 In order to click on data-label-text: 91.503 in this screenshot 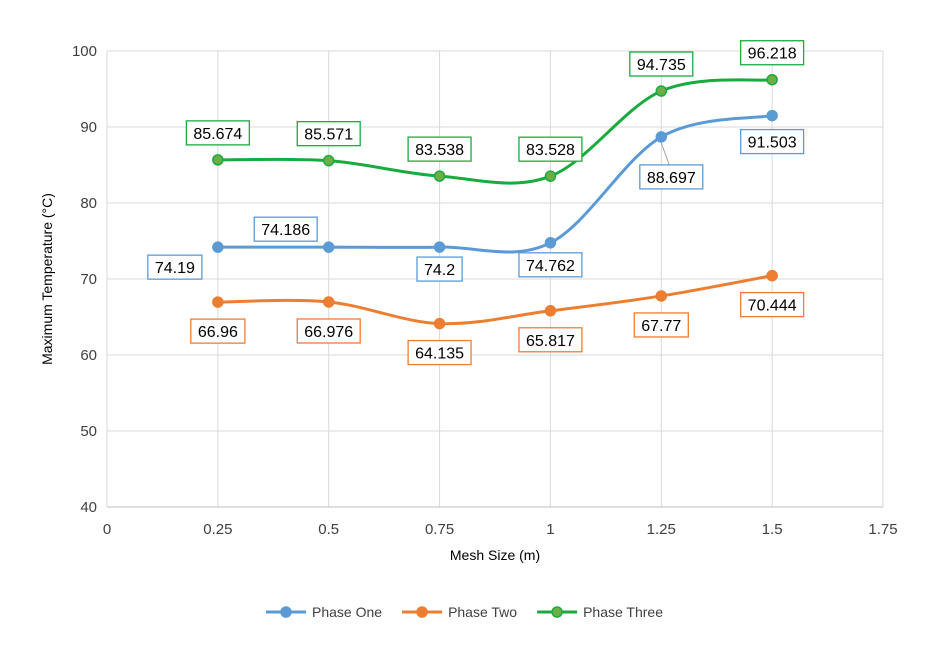, I will do `click(772, 143)`.